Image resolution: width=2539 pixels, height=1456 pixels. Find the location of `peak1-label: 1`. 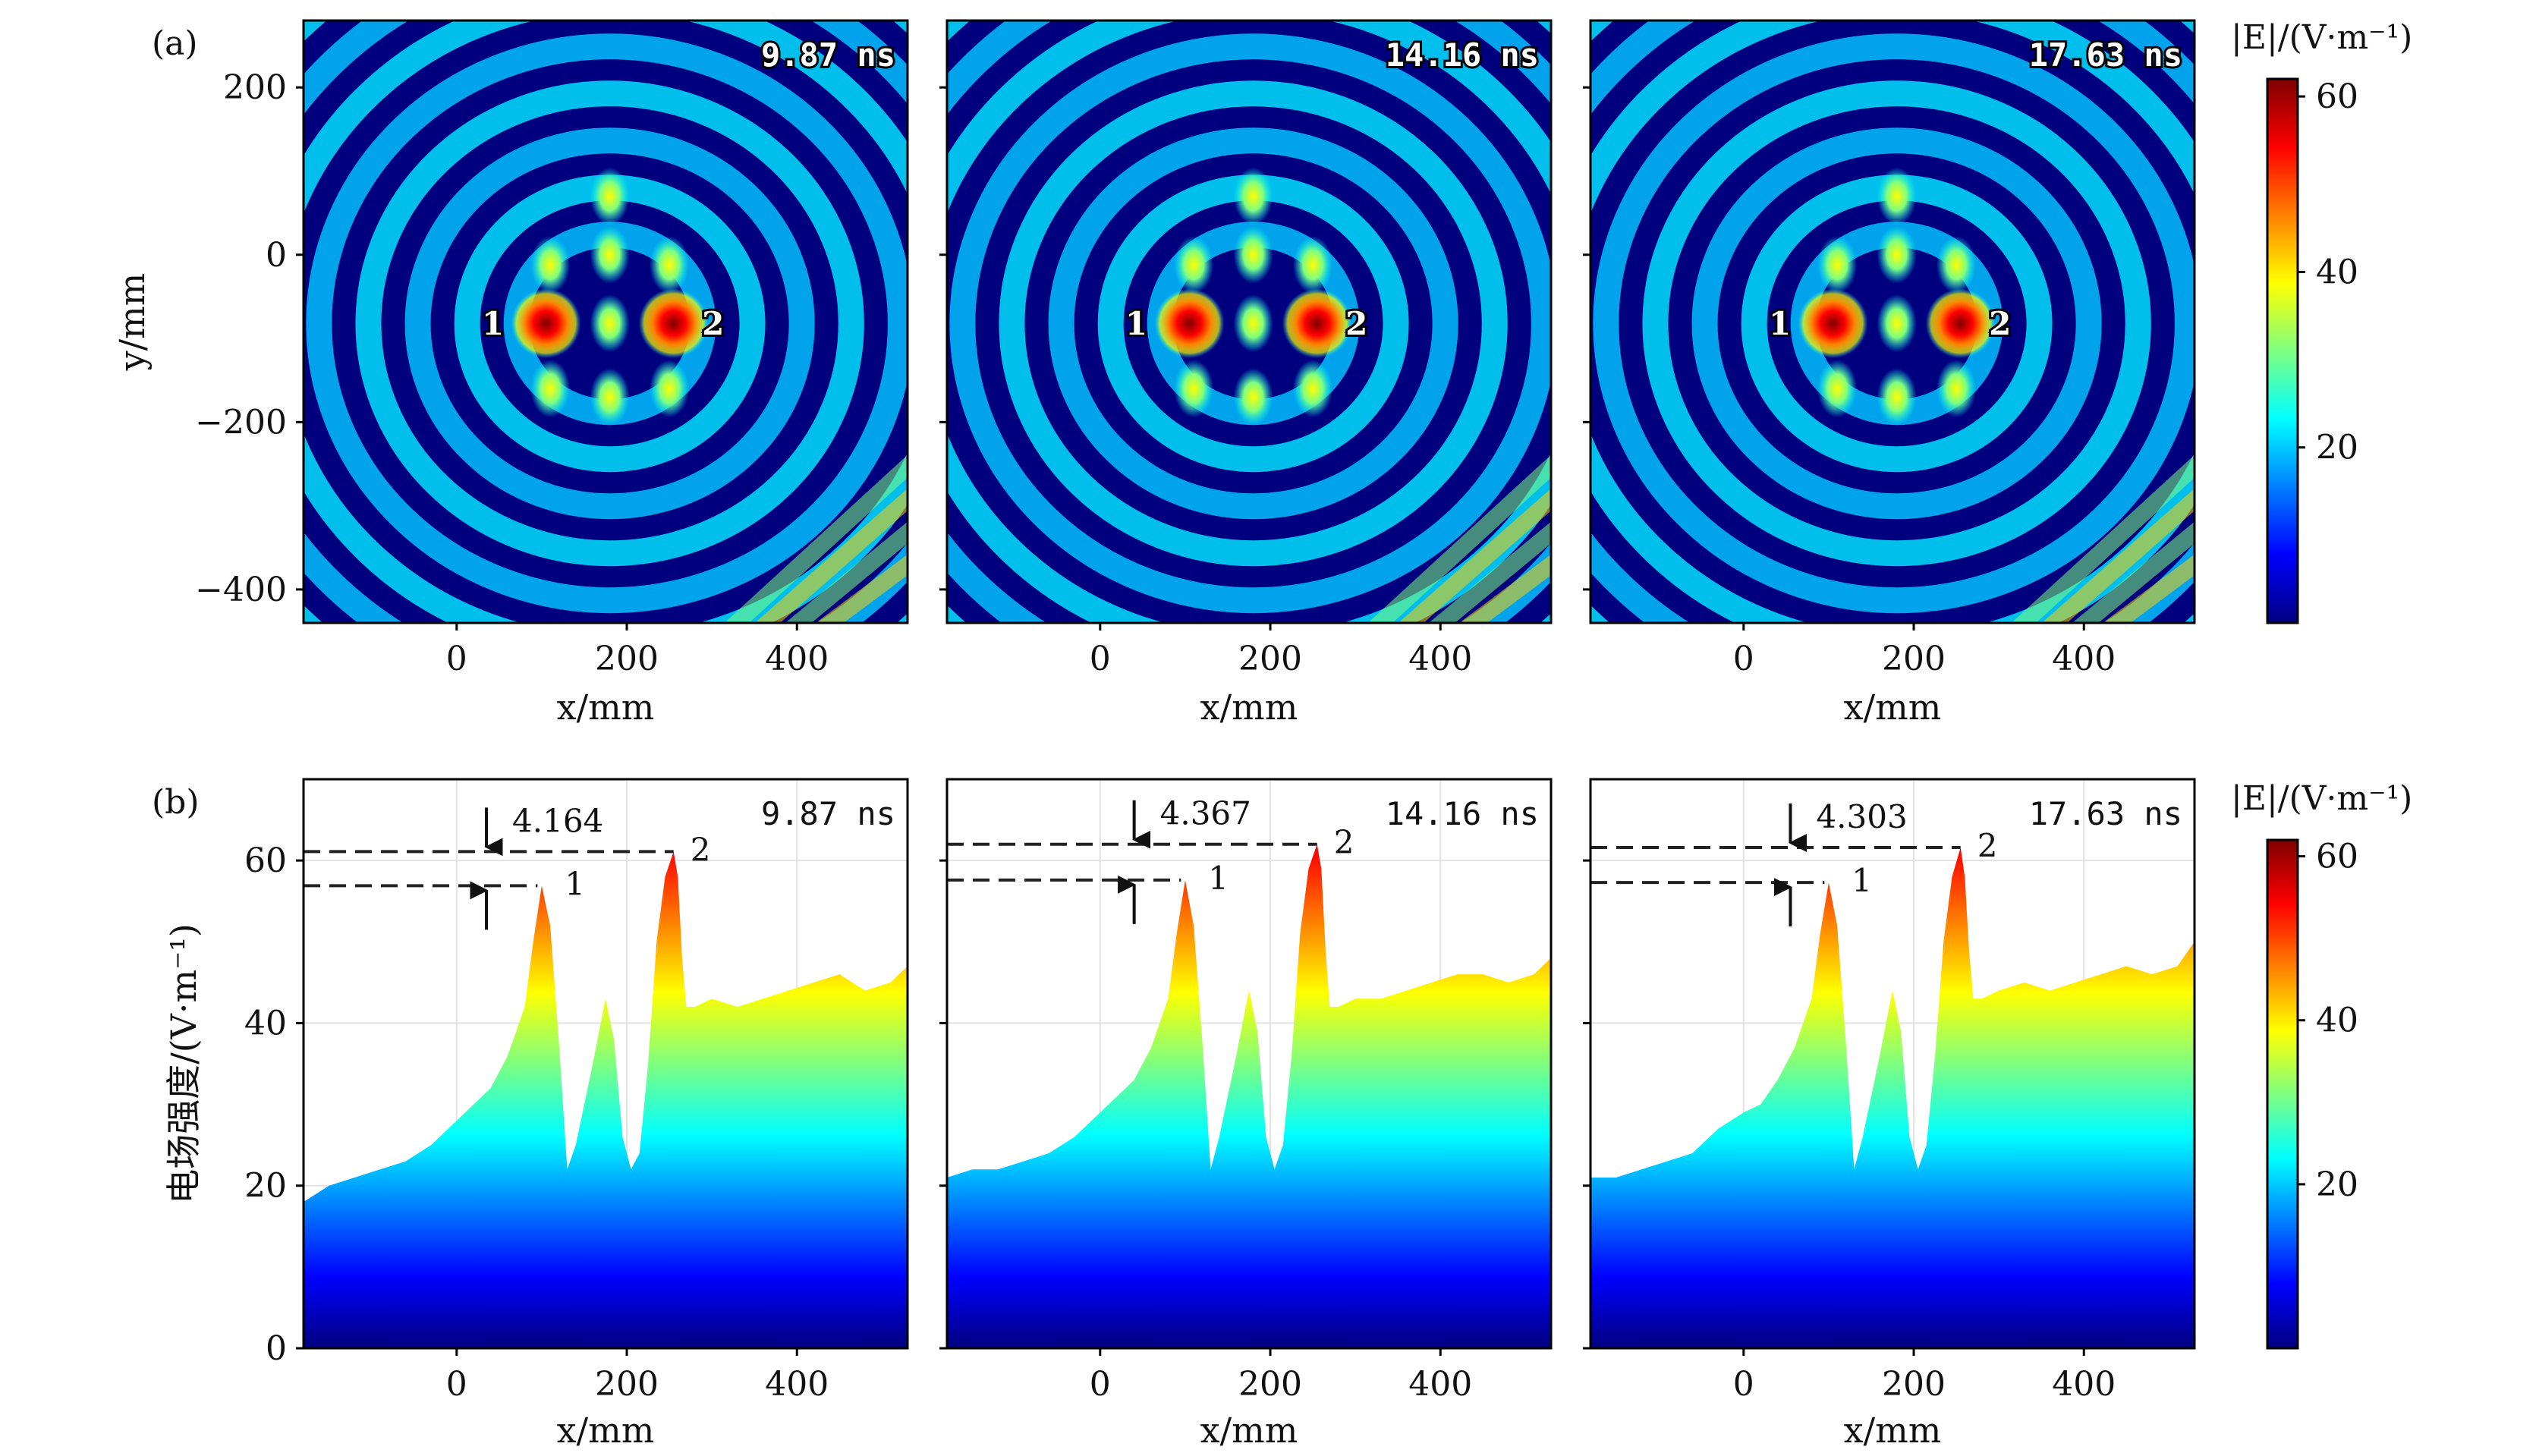

peak1-label: 1 is located at coordinates (1862, 881).